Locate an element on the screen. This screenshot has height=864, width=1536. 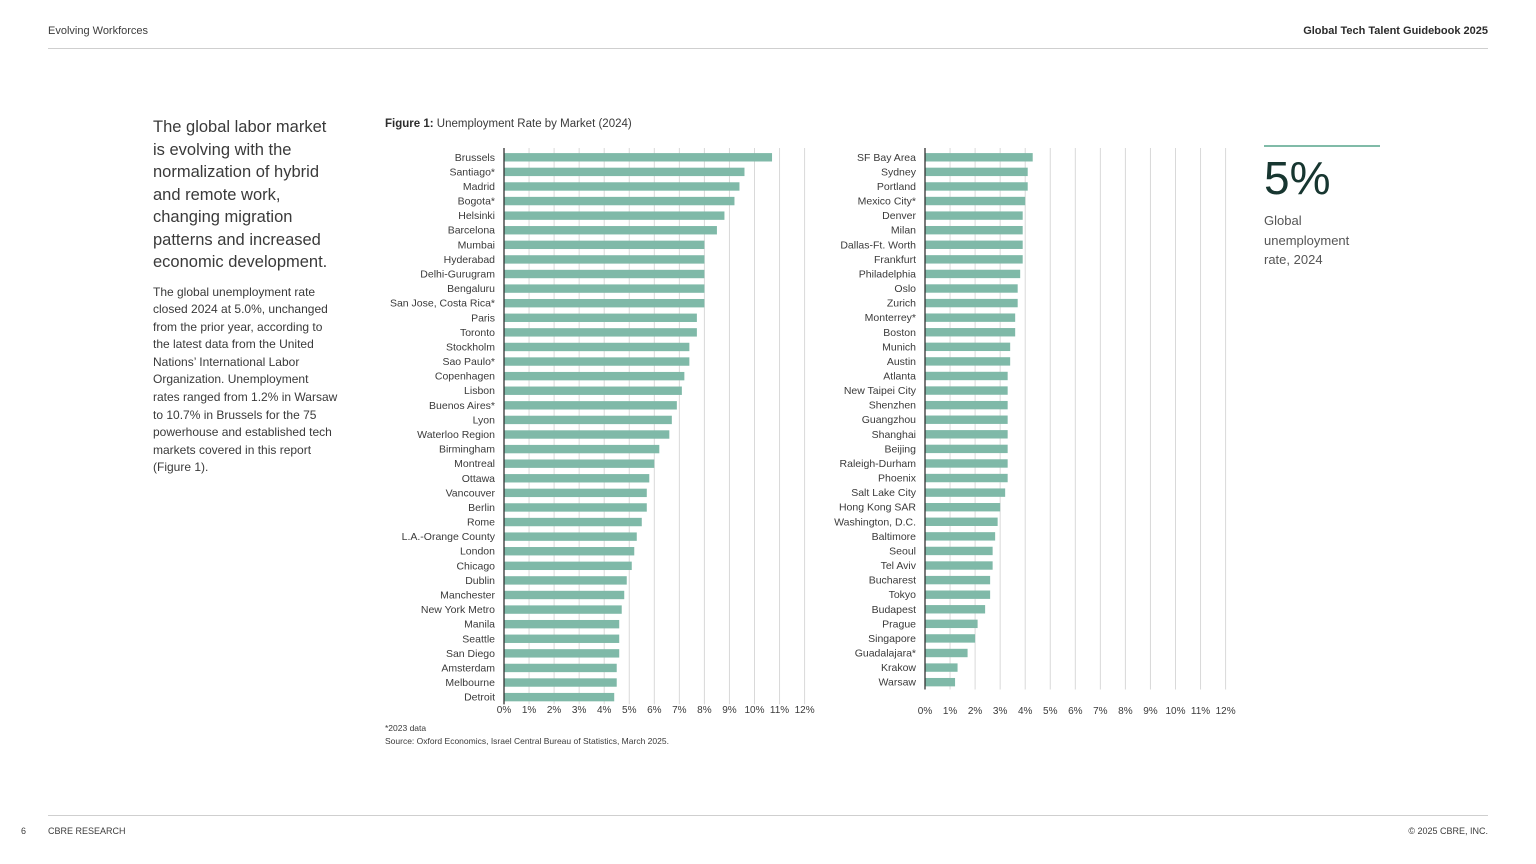
category-label: Warsaw is located at coordinates (897, 683).